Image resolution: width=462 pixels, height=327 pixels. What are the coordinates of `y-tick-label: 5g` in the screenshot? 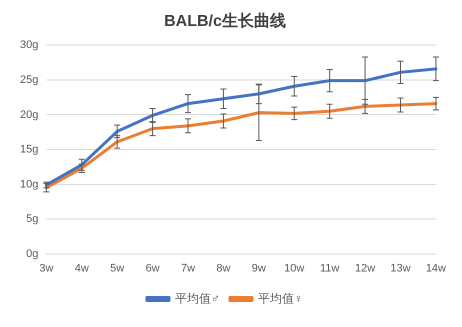 It's located at (32, 219).